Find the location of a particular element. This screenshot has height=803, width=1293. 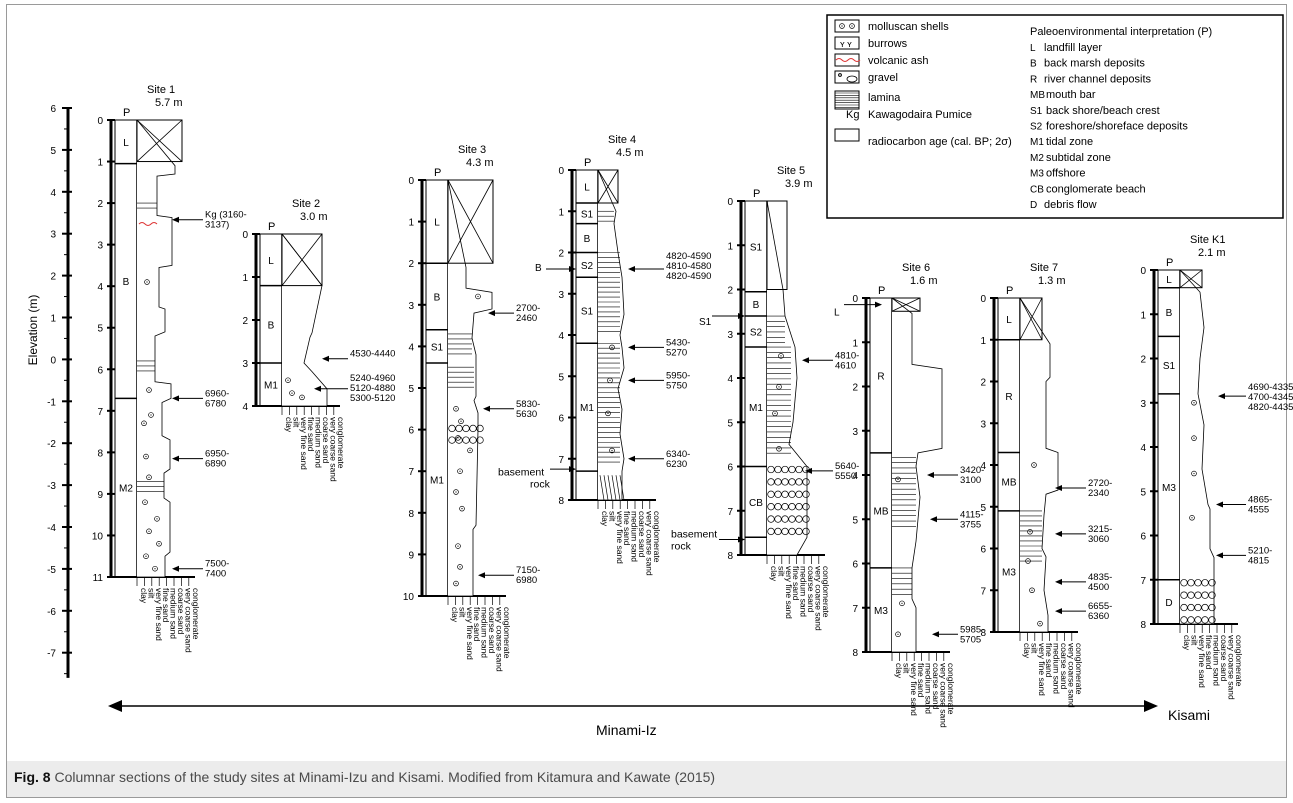

depth-label: 5 is located at coordinates (561, 377).